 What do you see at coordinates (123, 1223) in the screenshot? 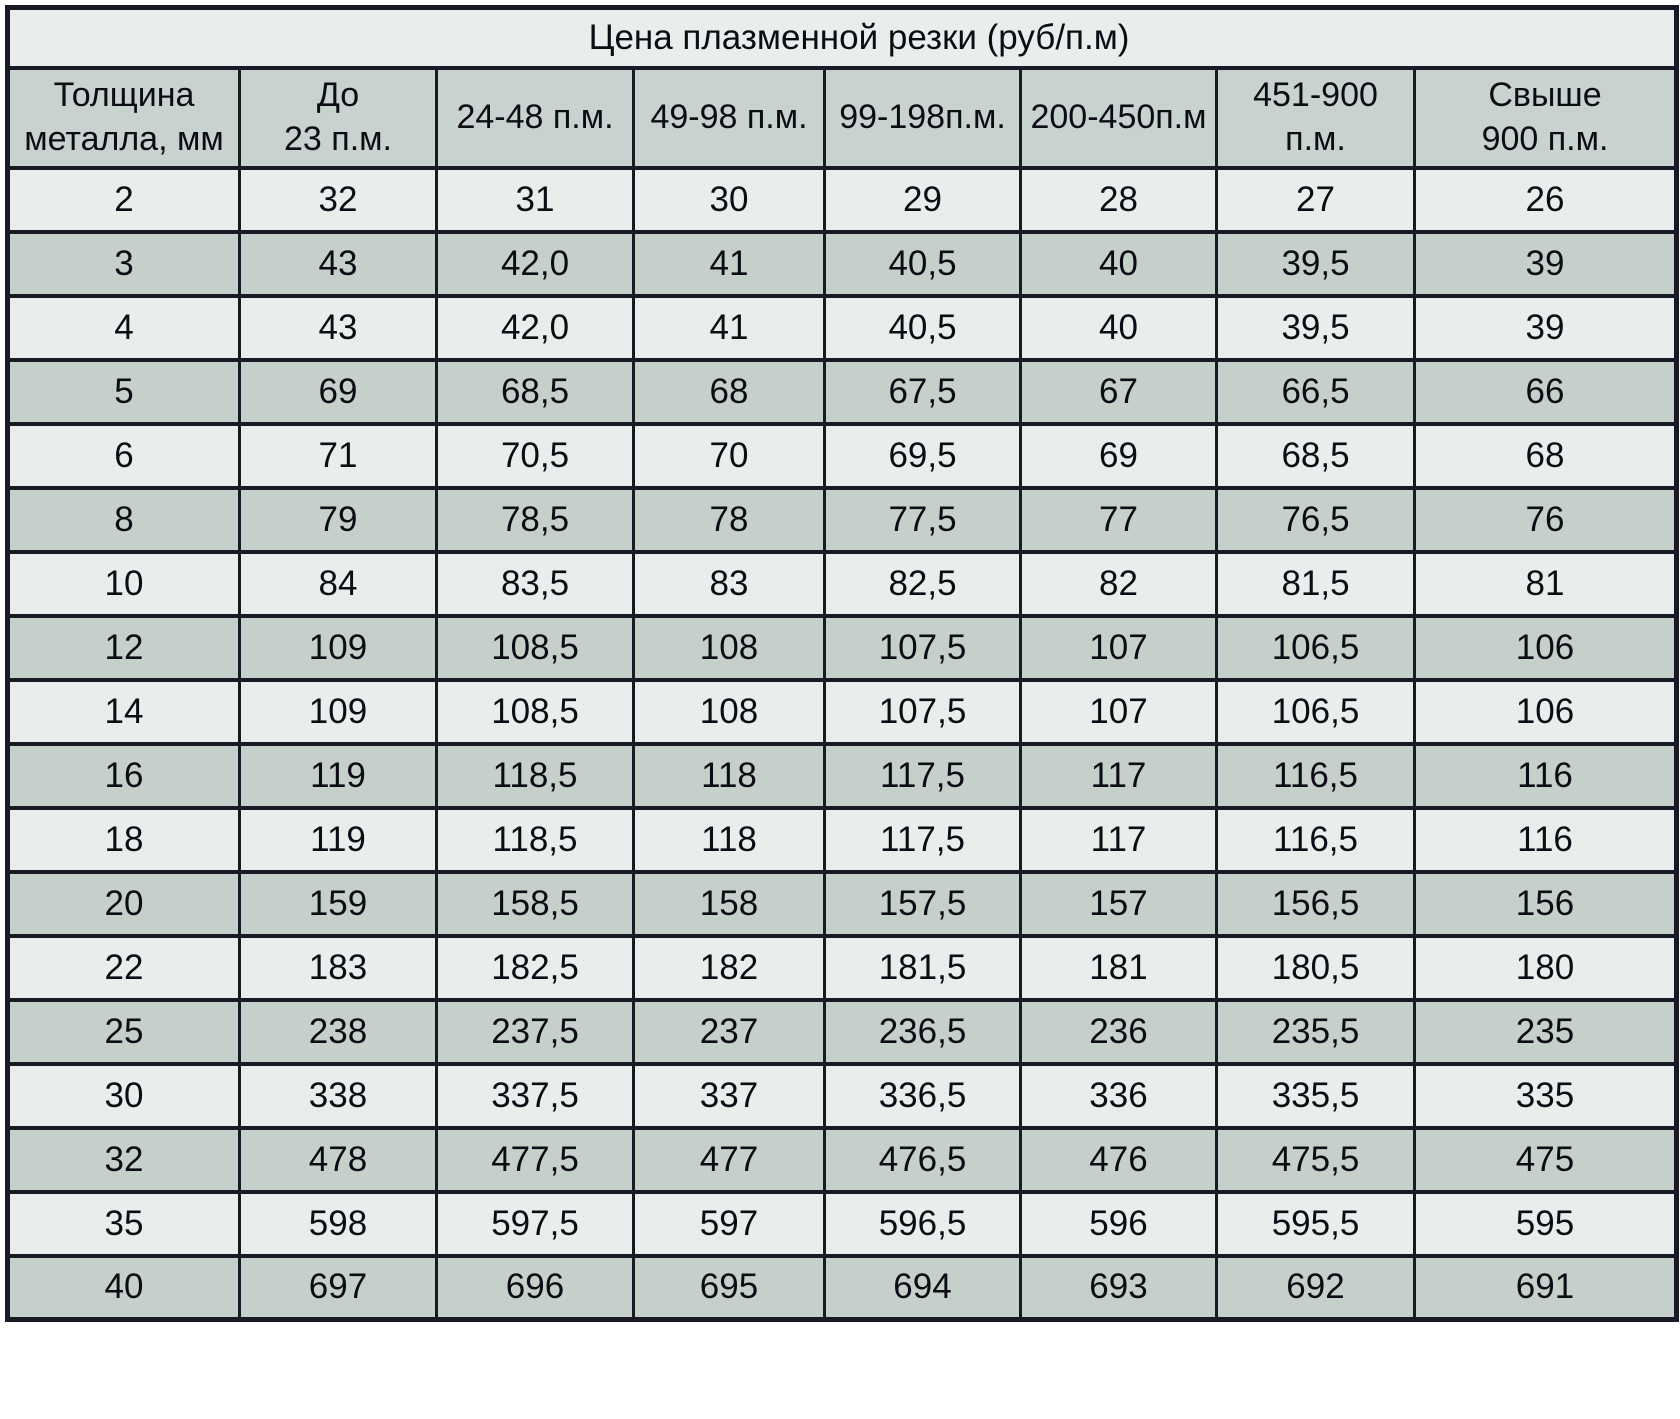
I see `thickness-cell: 35` at bounding box center [123, 1223].